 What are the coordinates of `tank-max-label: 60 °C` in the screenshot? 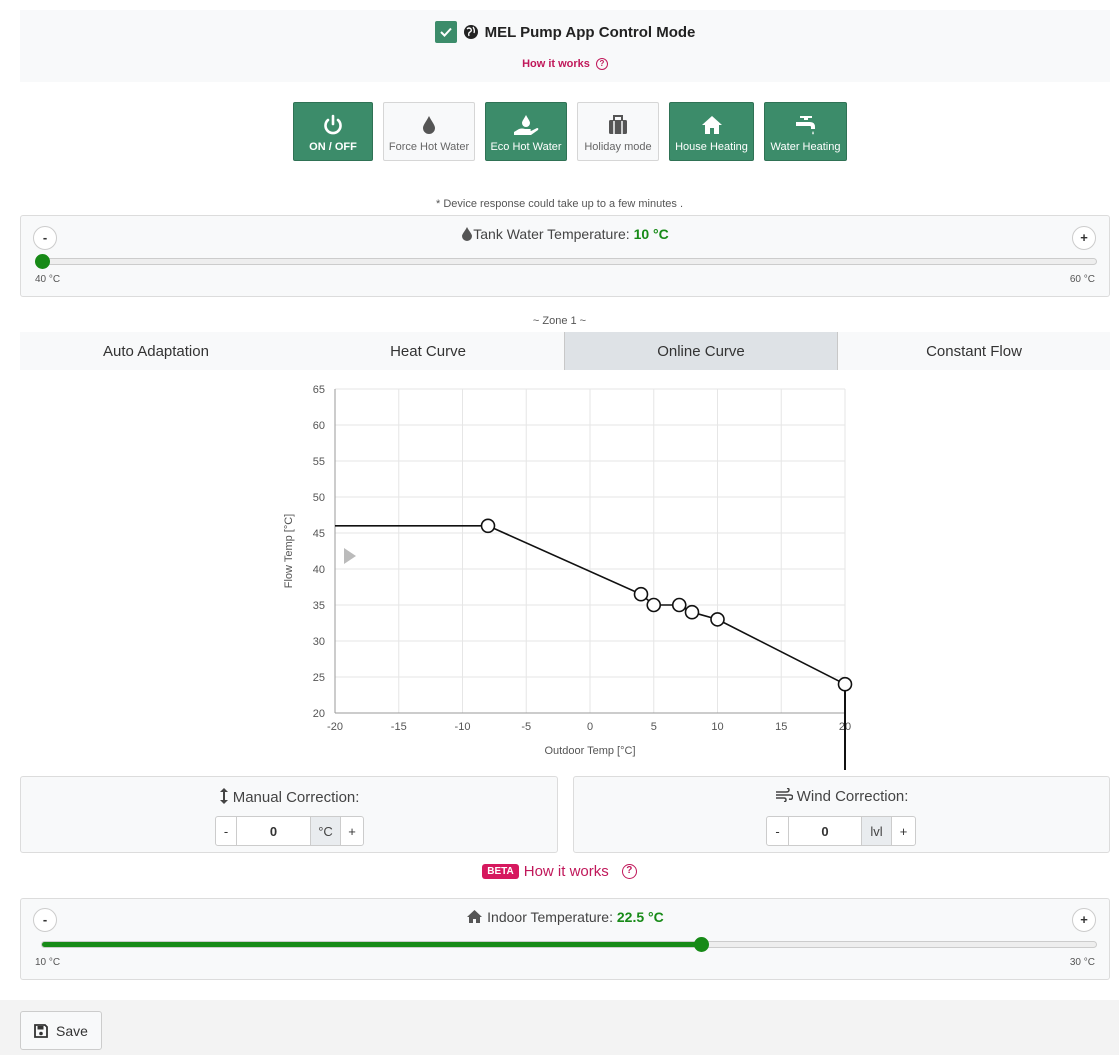 It's located at (1082, 279).